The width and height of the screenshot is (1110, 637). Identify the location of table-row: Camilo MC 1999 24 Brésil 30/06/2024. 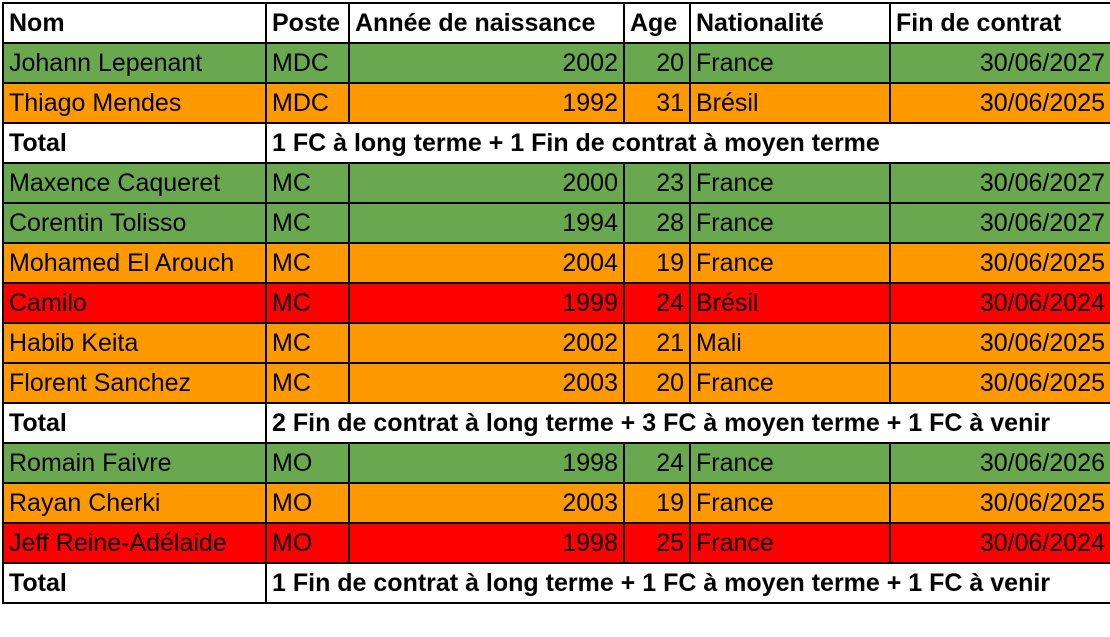
(556, 303).